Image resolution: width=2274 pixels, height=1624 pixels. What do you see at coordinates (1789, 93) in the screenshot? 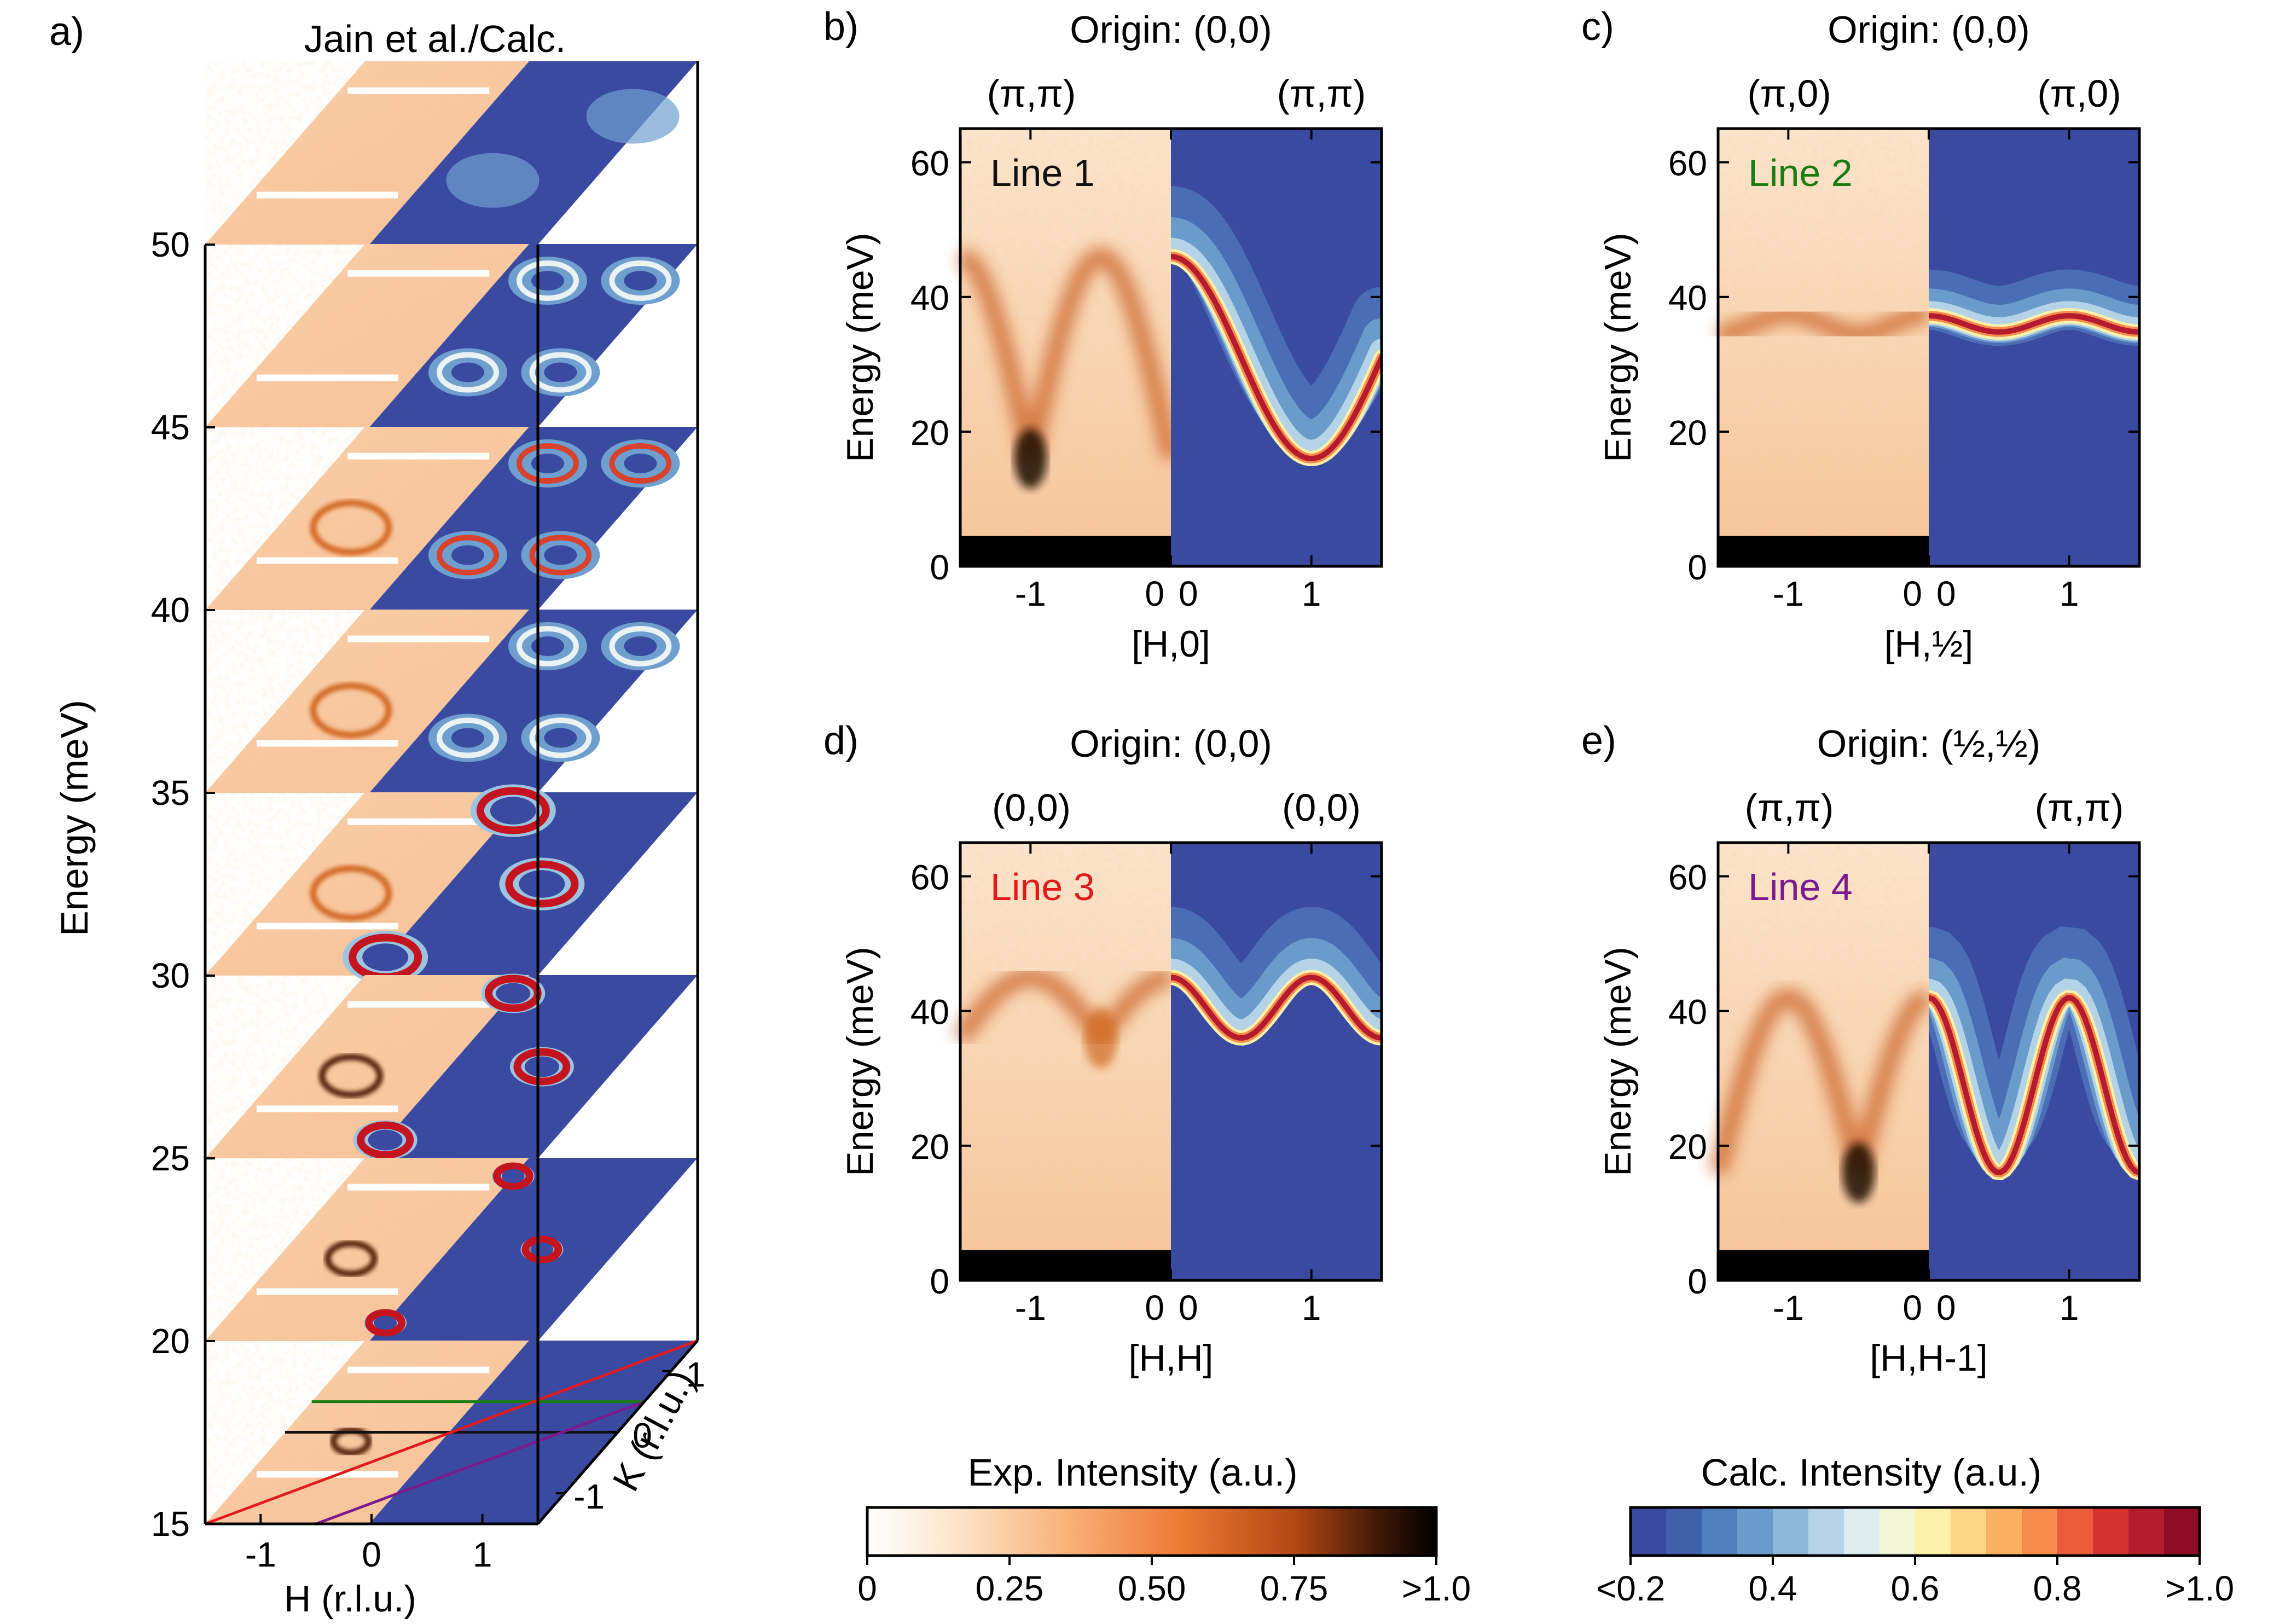
I see `corner-label-left: (π,0)` at bounding box center [1789, 93].